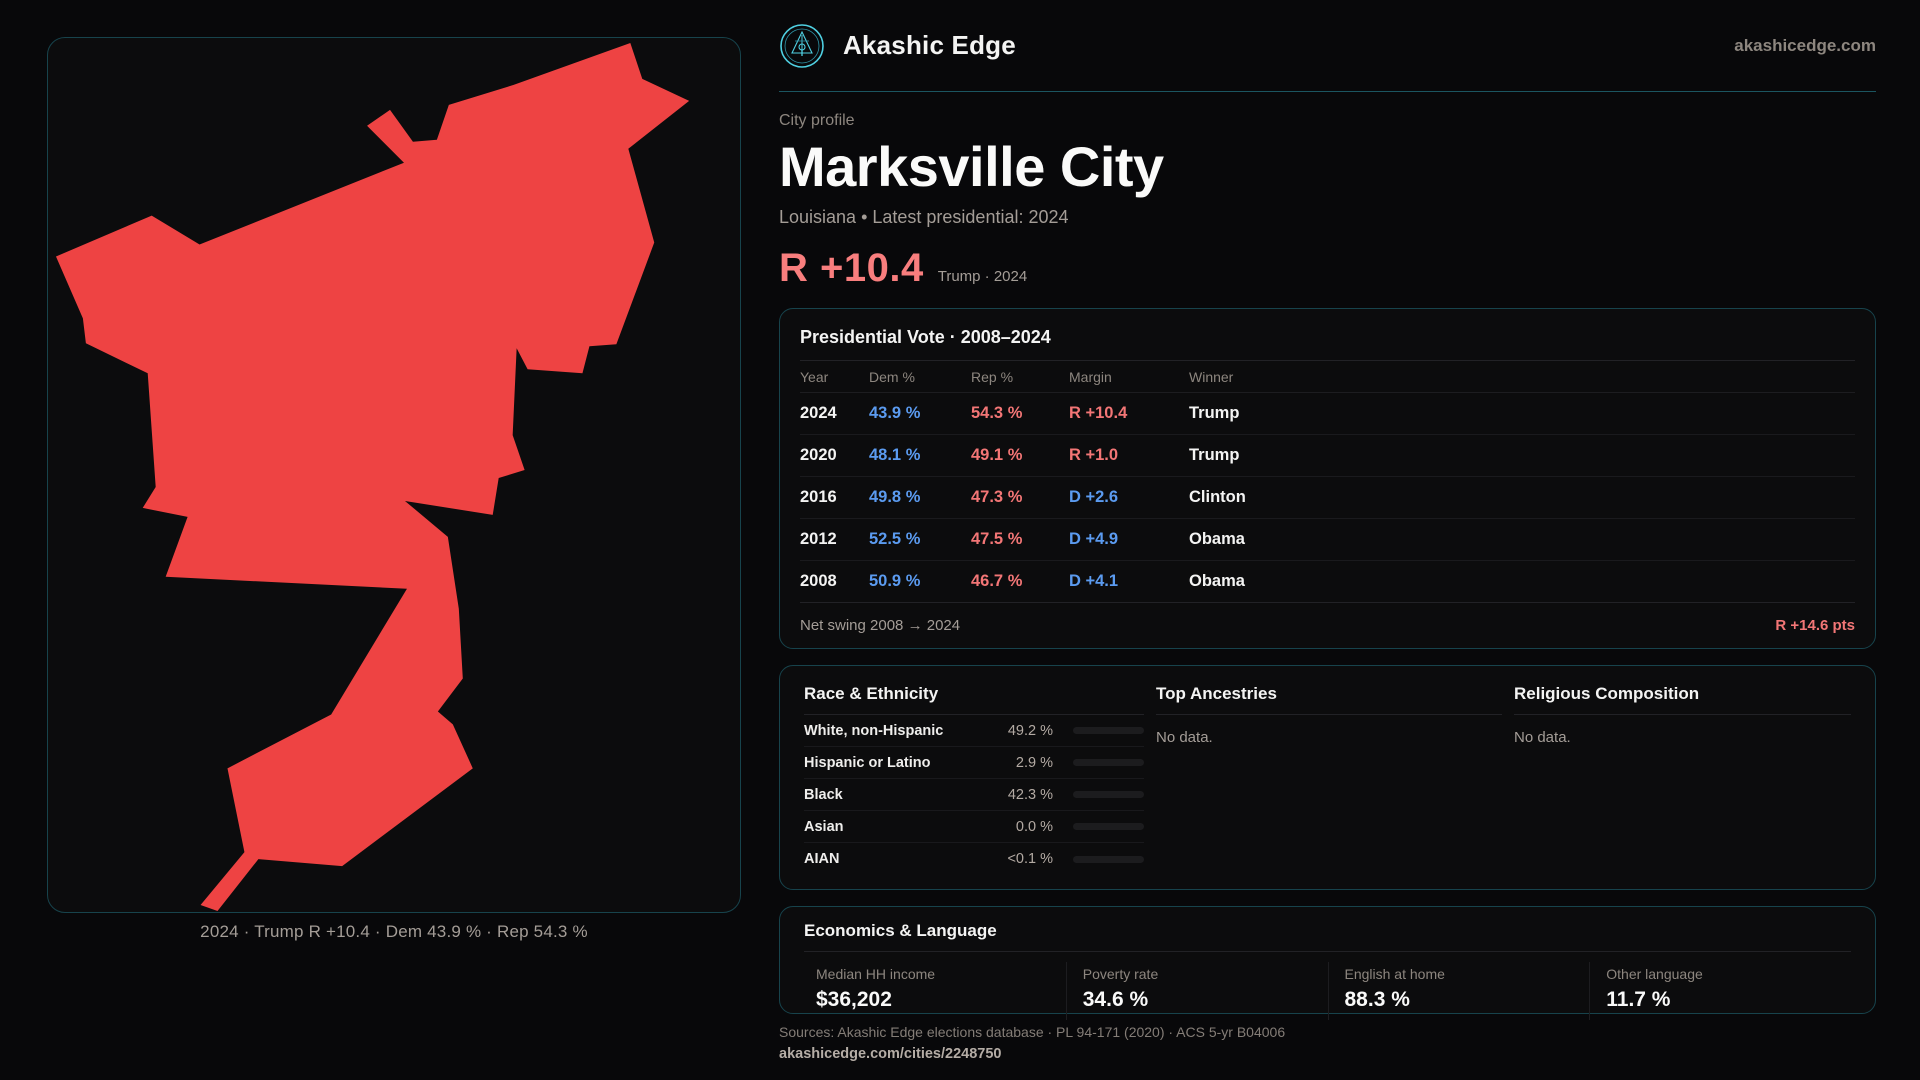  What do you see at coordinates (1327, 46) in the screenshot?
I see `header: Akashic Edge akashicedge.com` at bounding box center [1327, 46].